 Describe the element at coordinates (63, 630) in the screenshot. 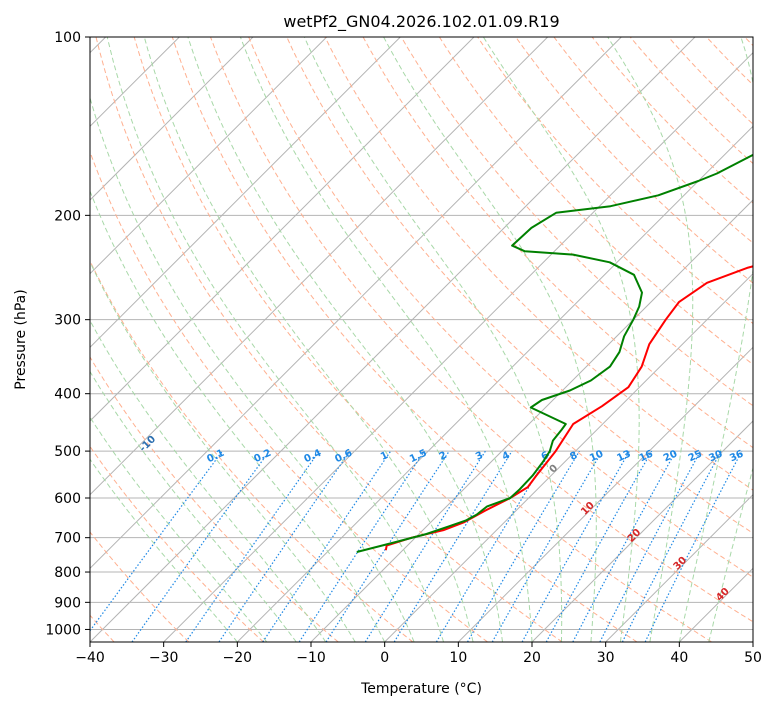

I see `y-tick-label: 1000` at that location.